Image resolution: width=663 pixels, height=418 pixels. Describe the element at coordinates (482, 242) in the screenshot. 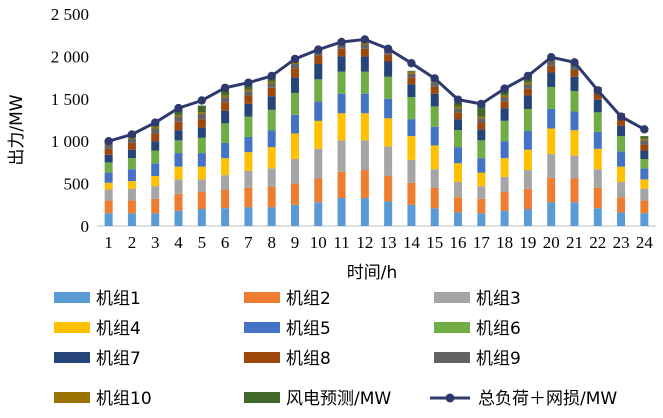

I see `x-tick-label: 17` at that location.